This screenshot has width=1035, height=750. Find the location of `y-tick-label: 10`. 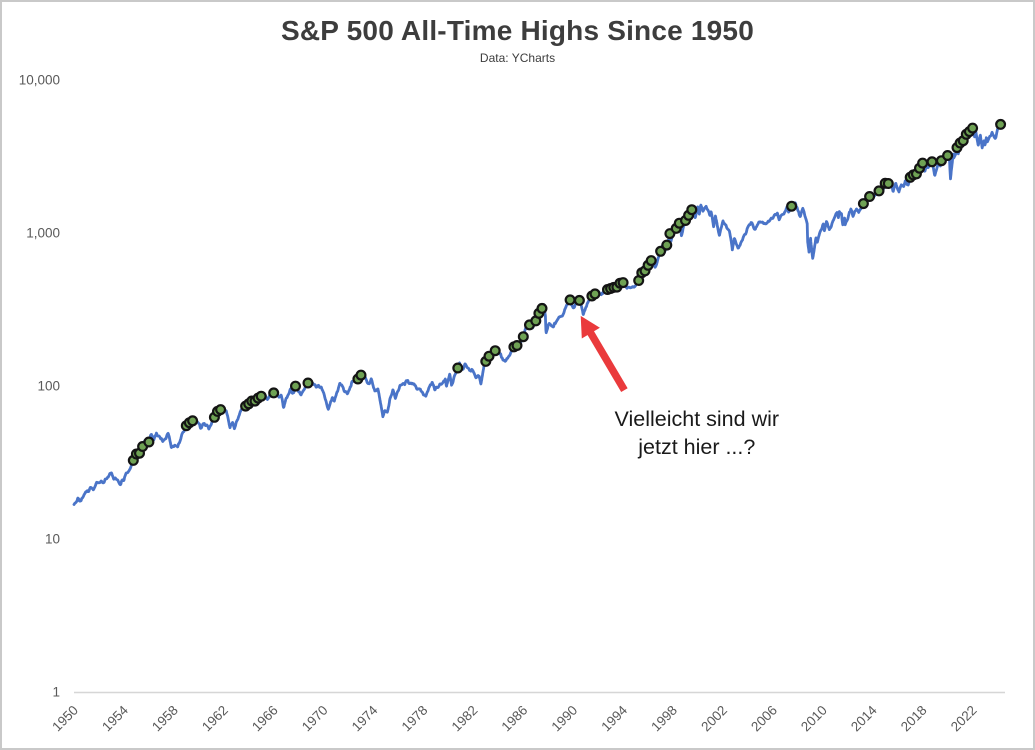

y-tick-label: 10 is located at coordinates (52, 539).